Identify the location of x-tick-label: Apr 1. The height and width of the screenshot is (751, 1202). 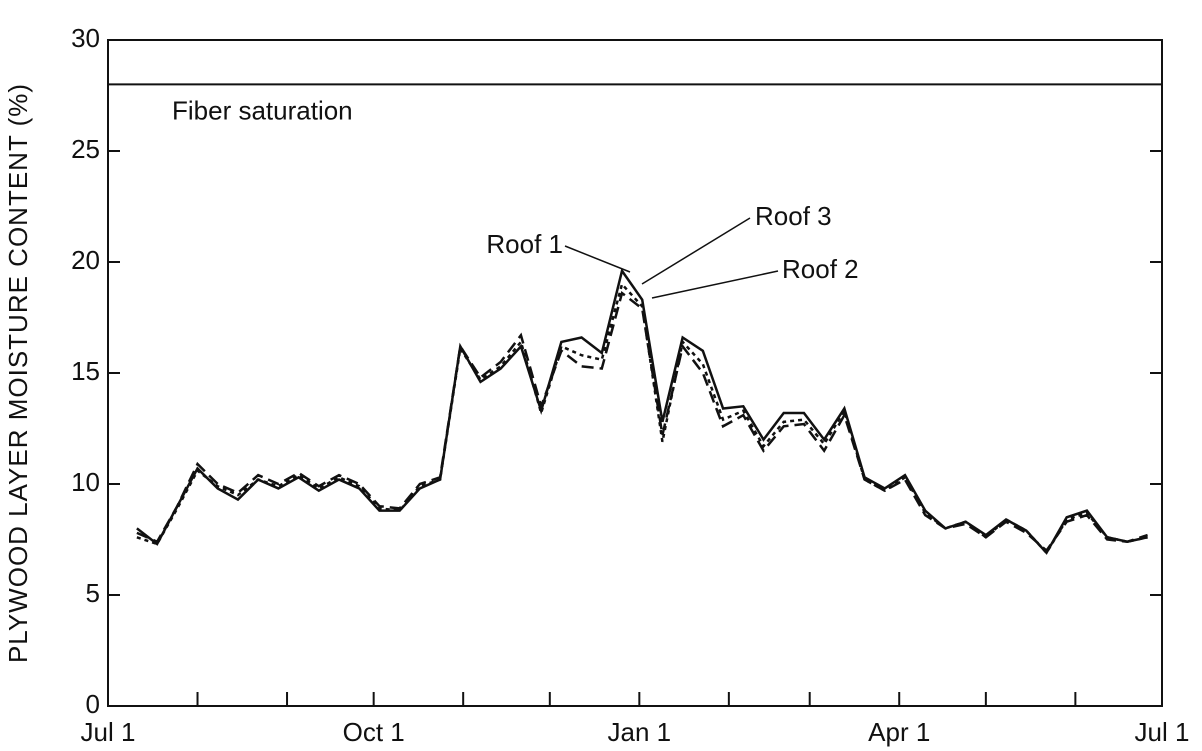
(899, 732).